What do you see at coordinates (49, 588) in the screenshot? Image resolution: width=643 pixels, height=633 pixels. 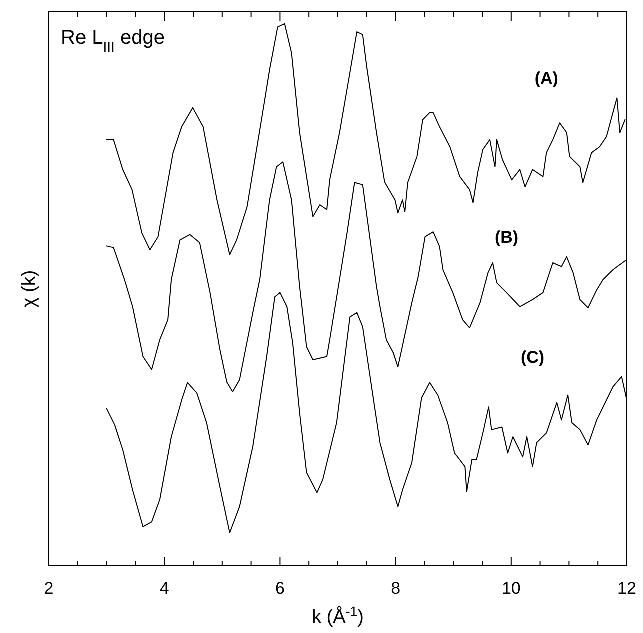 I see `x-tick-label: 2` at bounding box center [49, 588].